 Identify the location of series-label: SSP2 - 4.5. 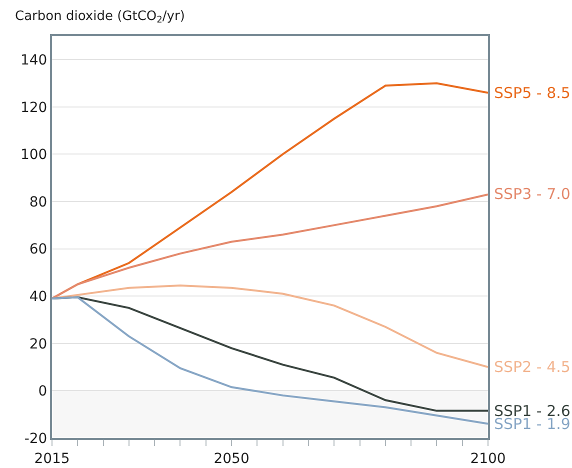
(532, 367).